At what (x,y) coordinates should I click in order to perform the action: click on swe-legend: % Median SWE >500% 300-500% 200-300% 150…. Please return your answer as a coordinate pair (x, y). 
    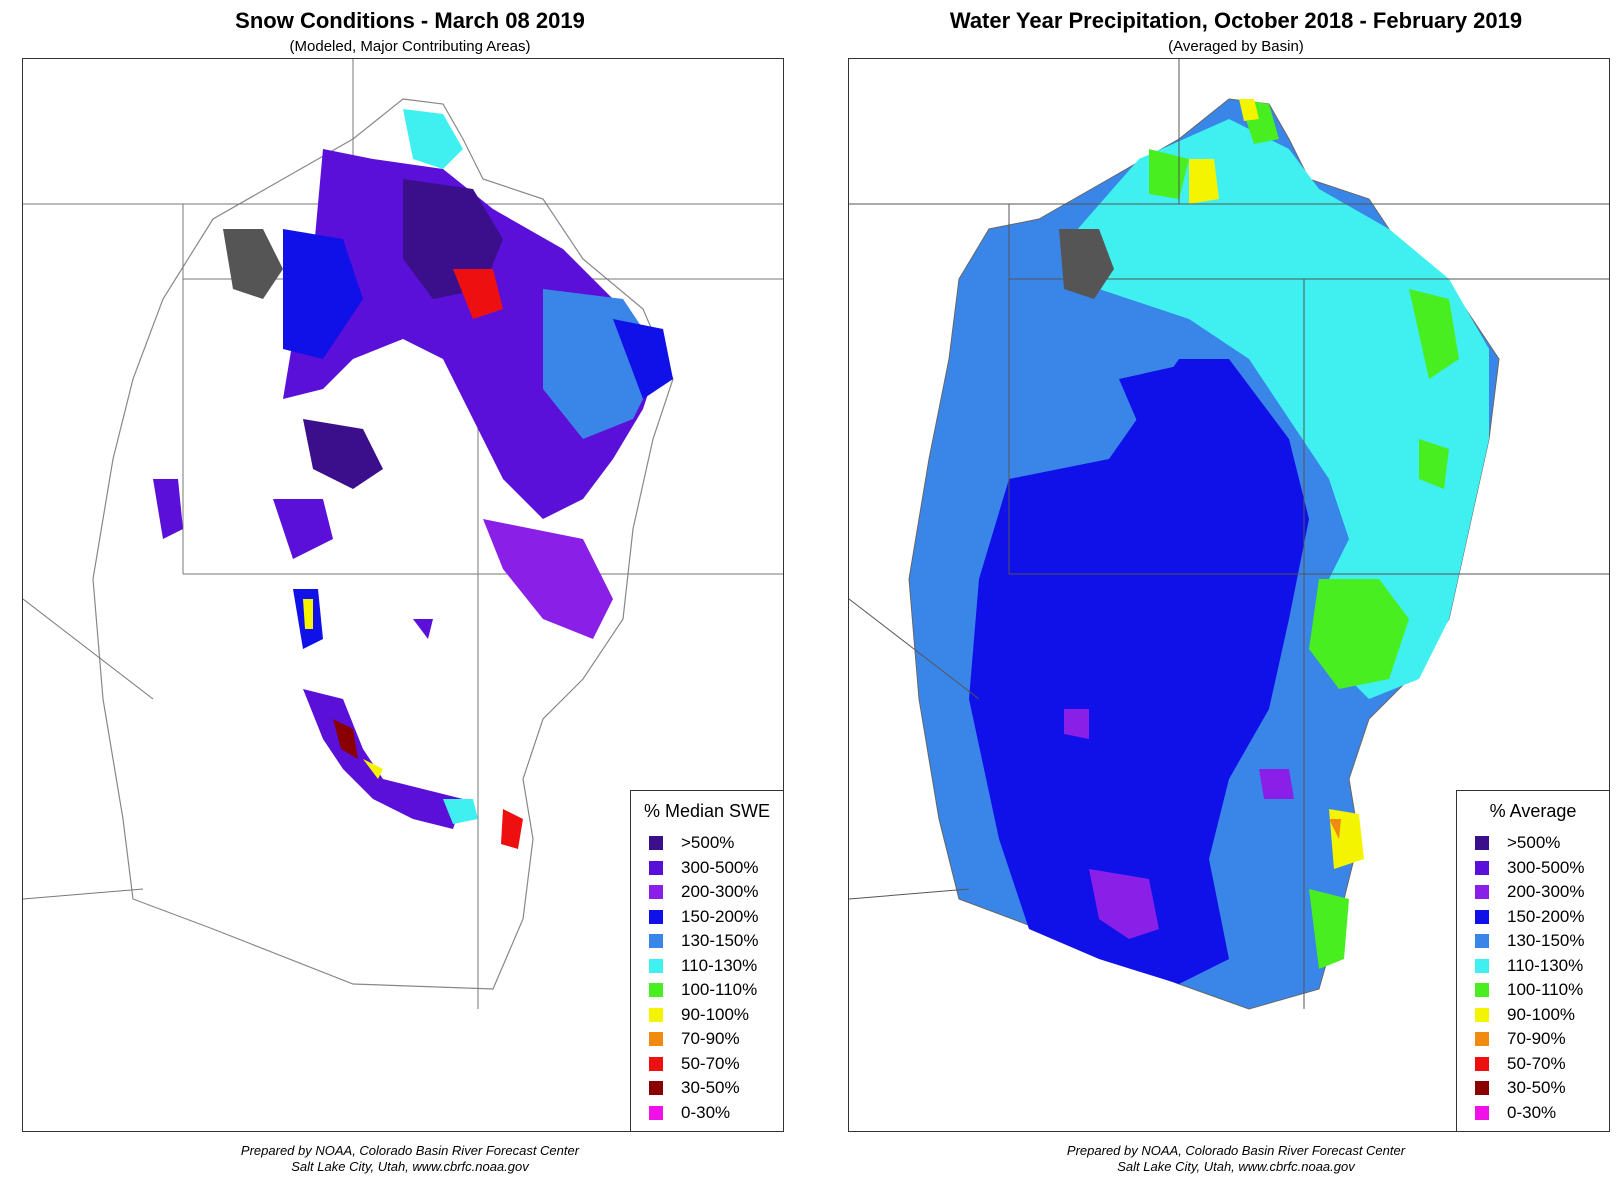
    Looking at the image, I should click on (706, 960).